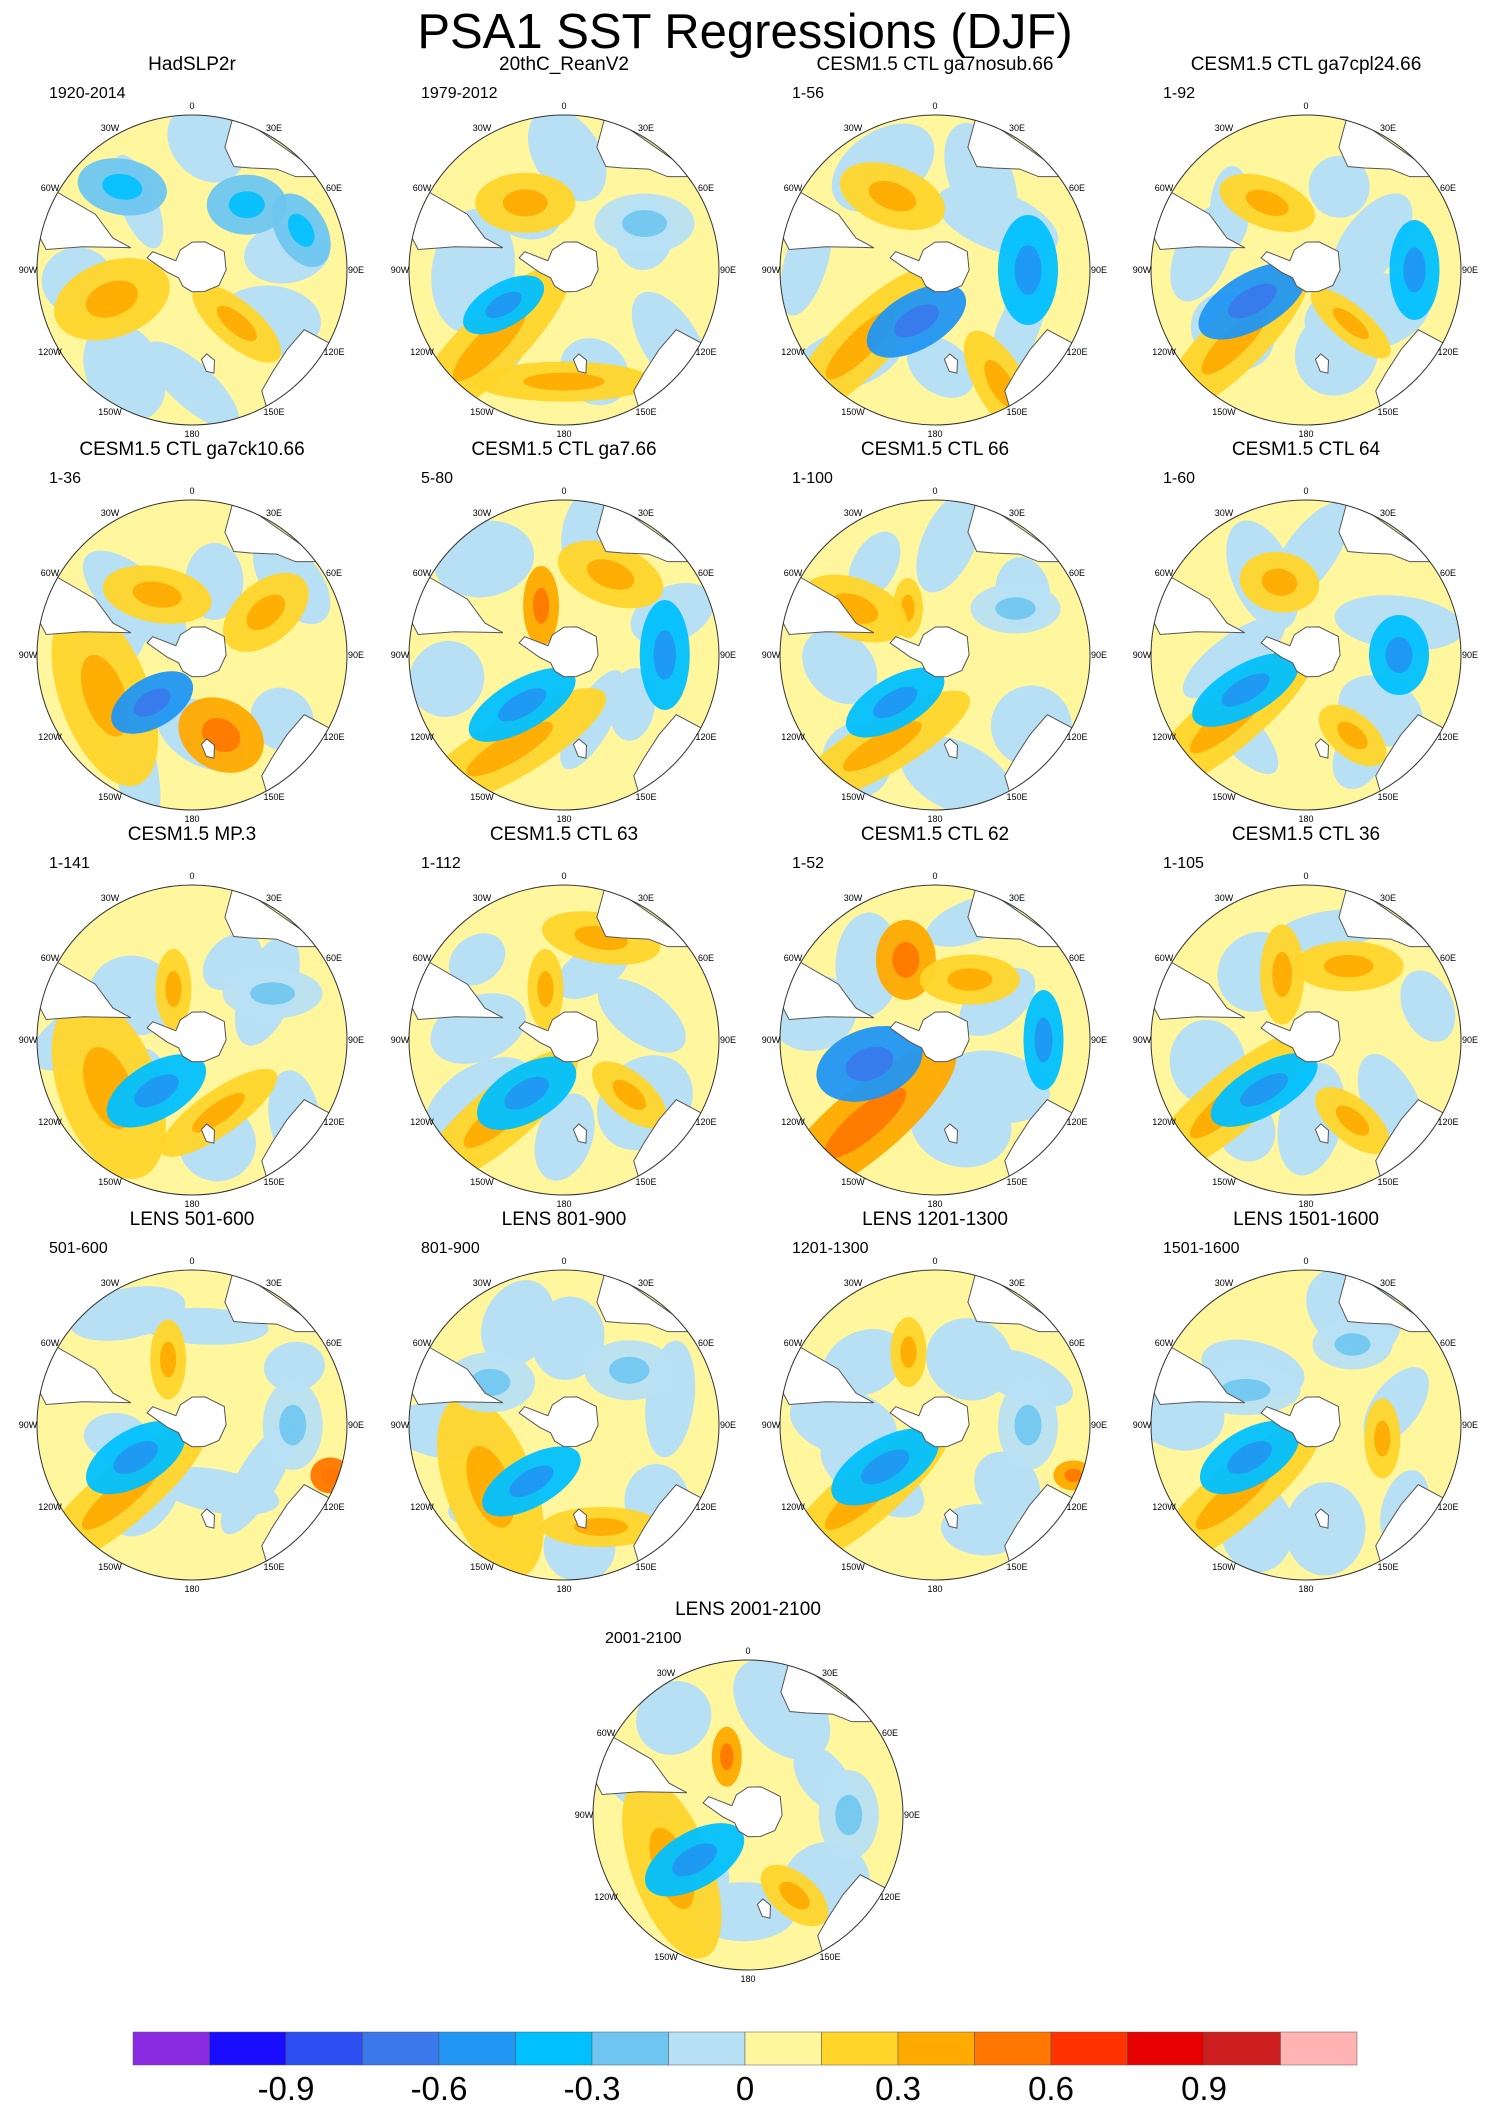 The image size is (1490, 2111). I want to click on panel-years-label: 1979-2012, so click(459, 93).